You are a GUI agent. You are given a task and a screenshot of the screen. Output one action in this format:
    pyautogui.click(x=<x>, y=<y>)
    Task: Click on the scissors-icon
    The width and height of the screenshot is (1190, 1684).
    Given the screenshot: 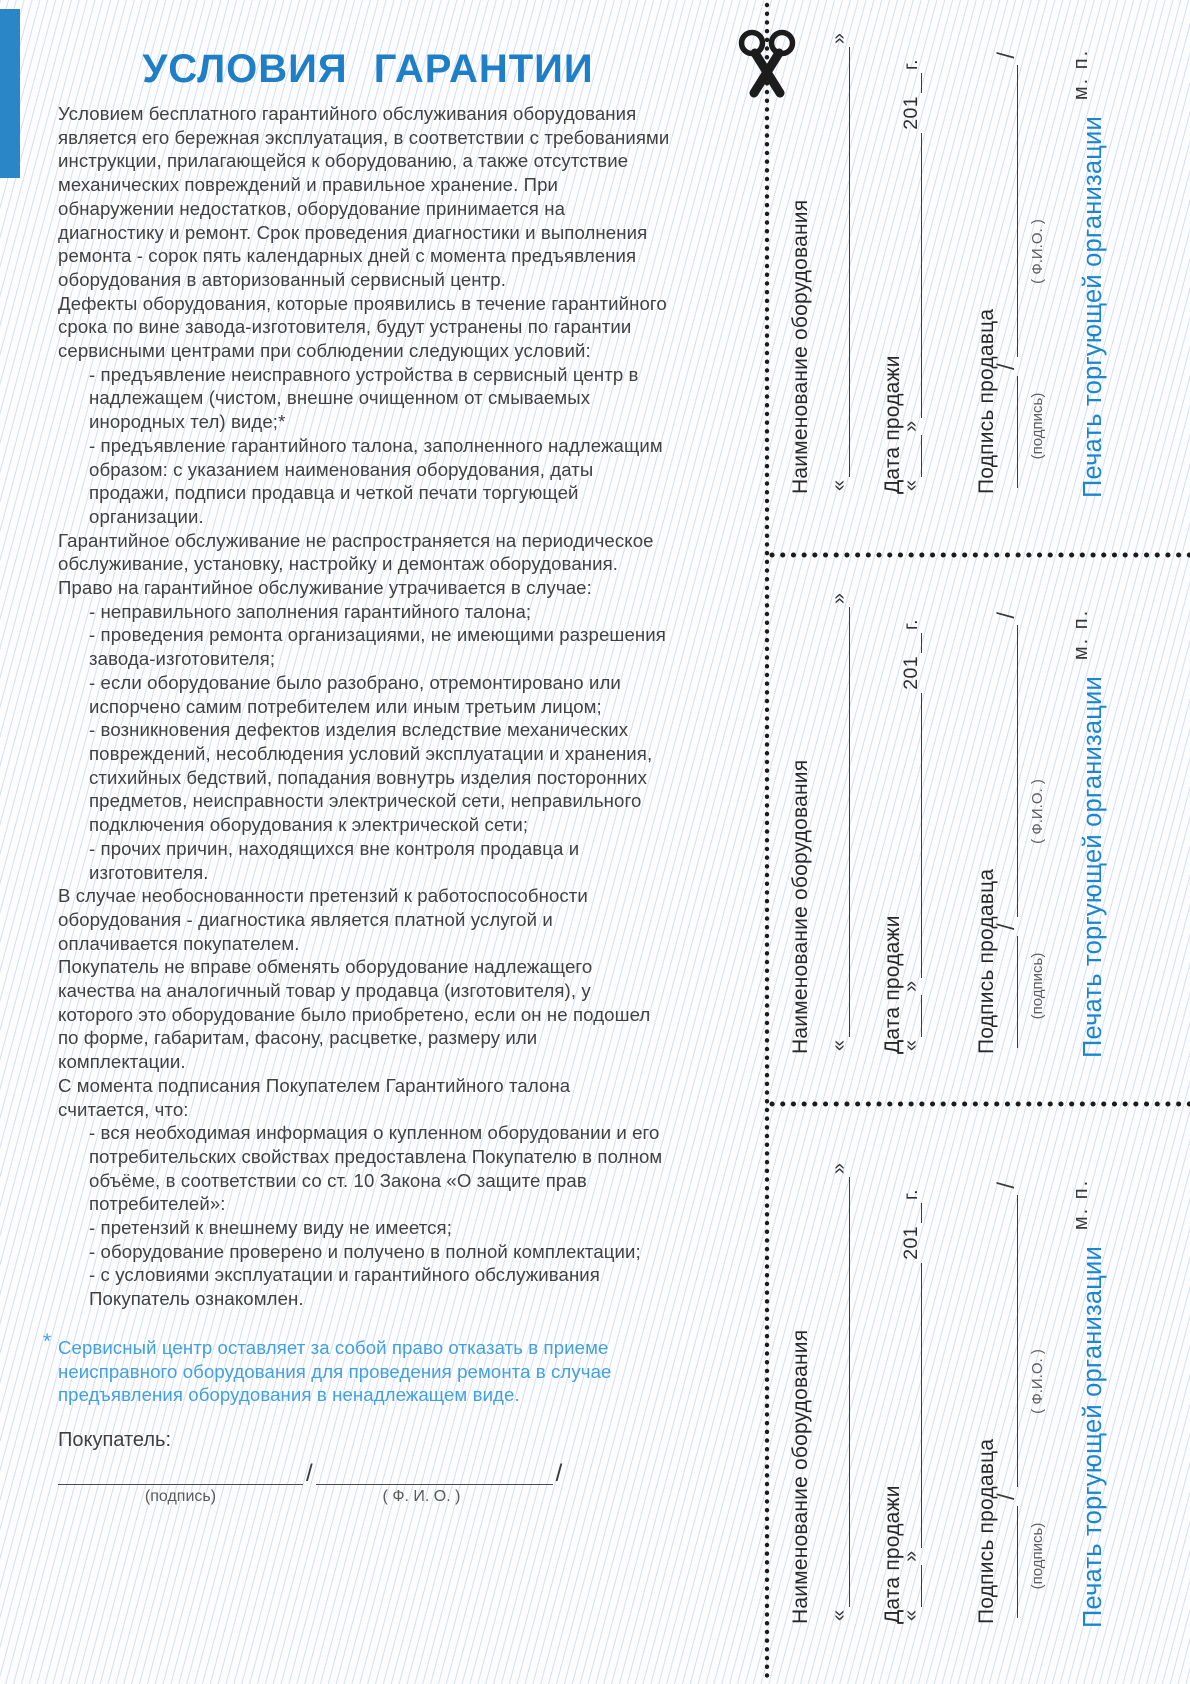 What is the action you would take?
    pyautogui.click(x=767, y=63)
    